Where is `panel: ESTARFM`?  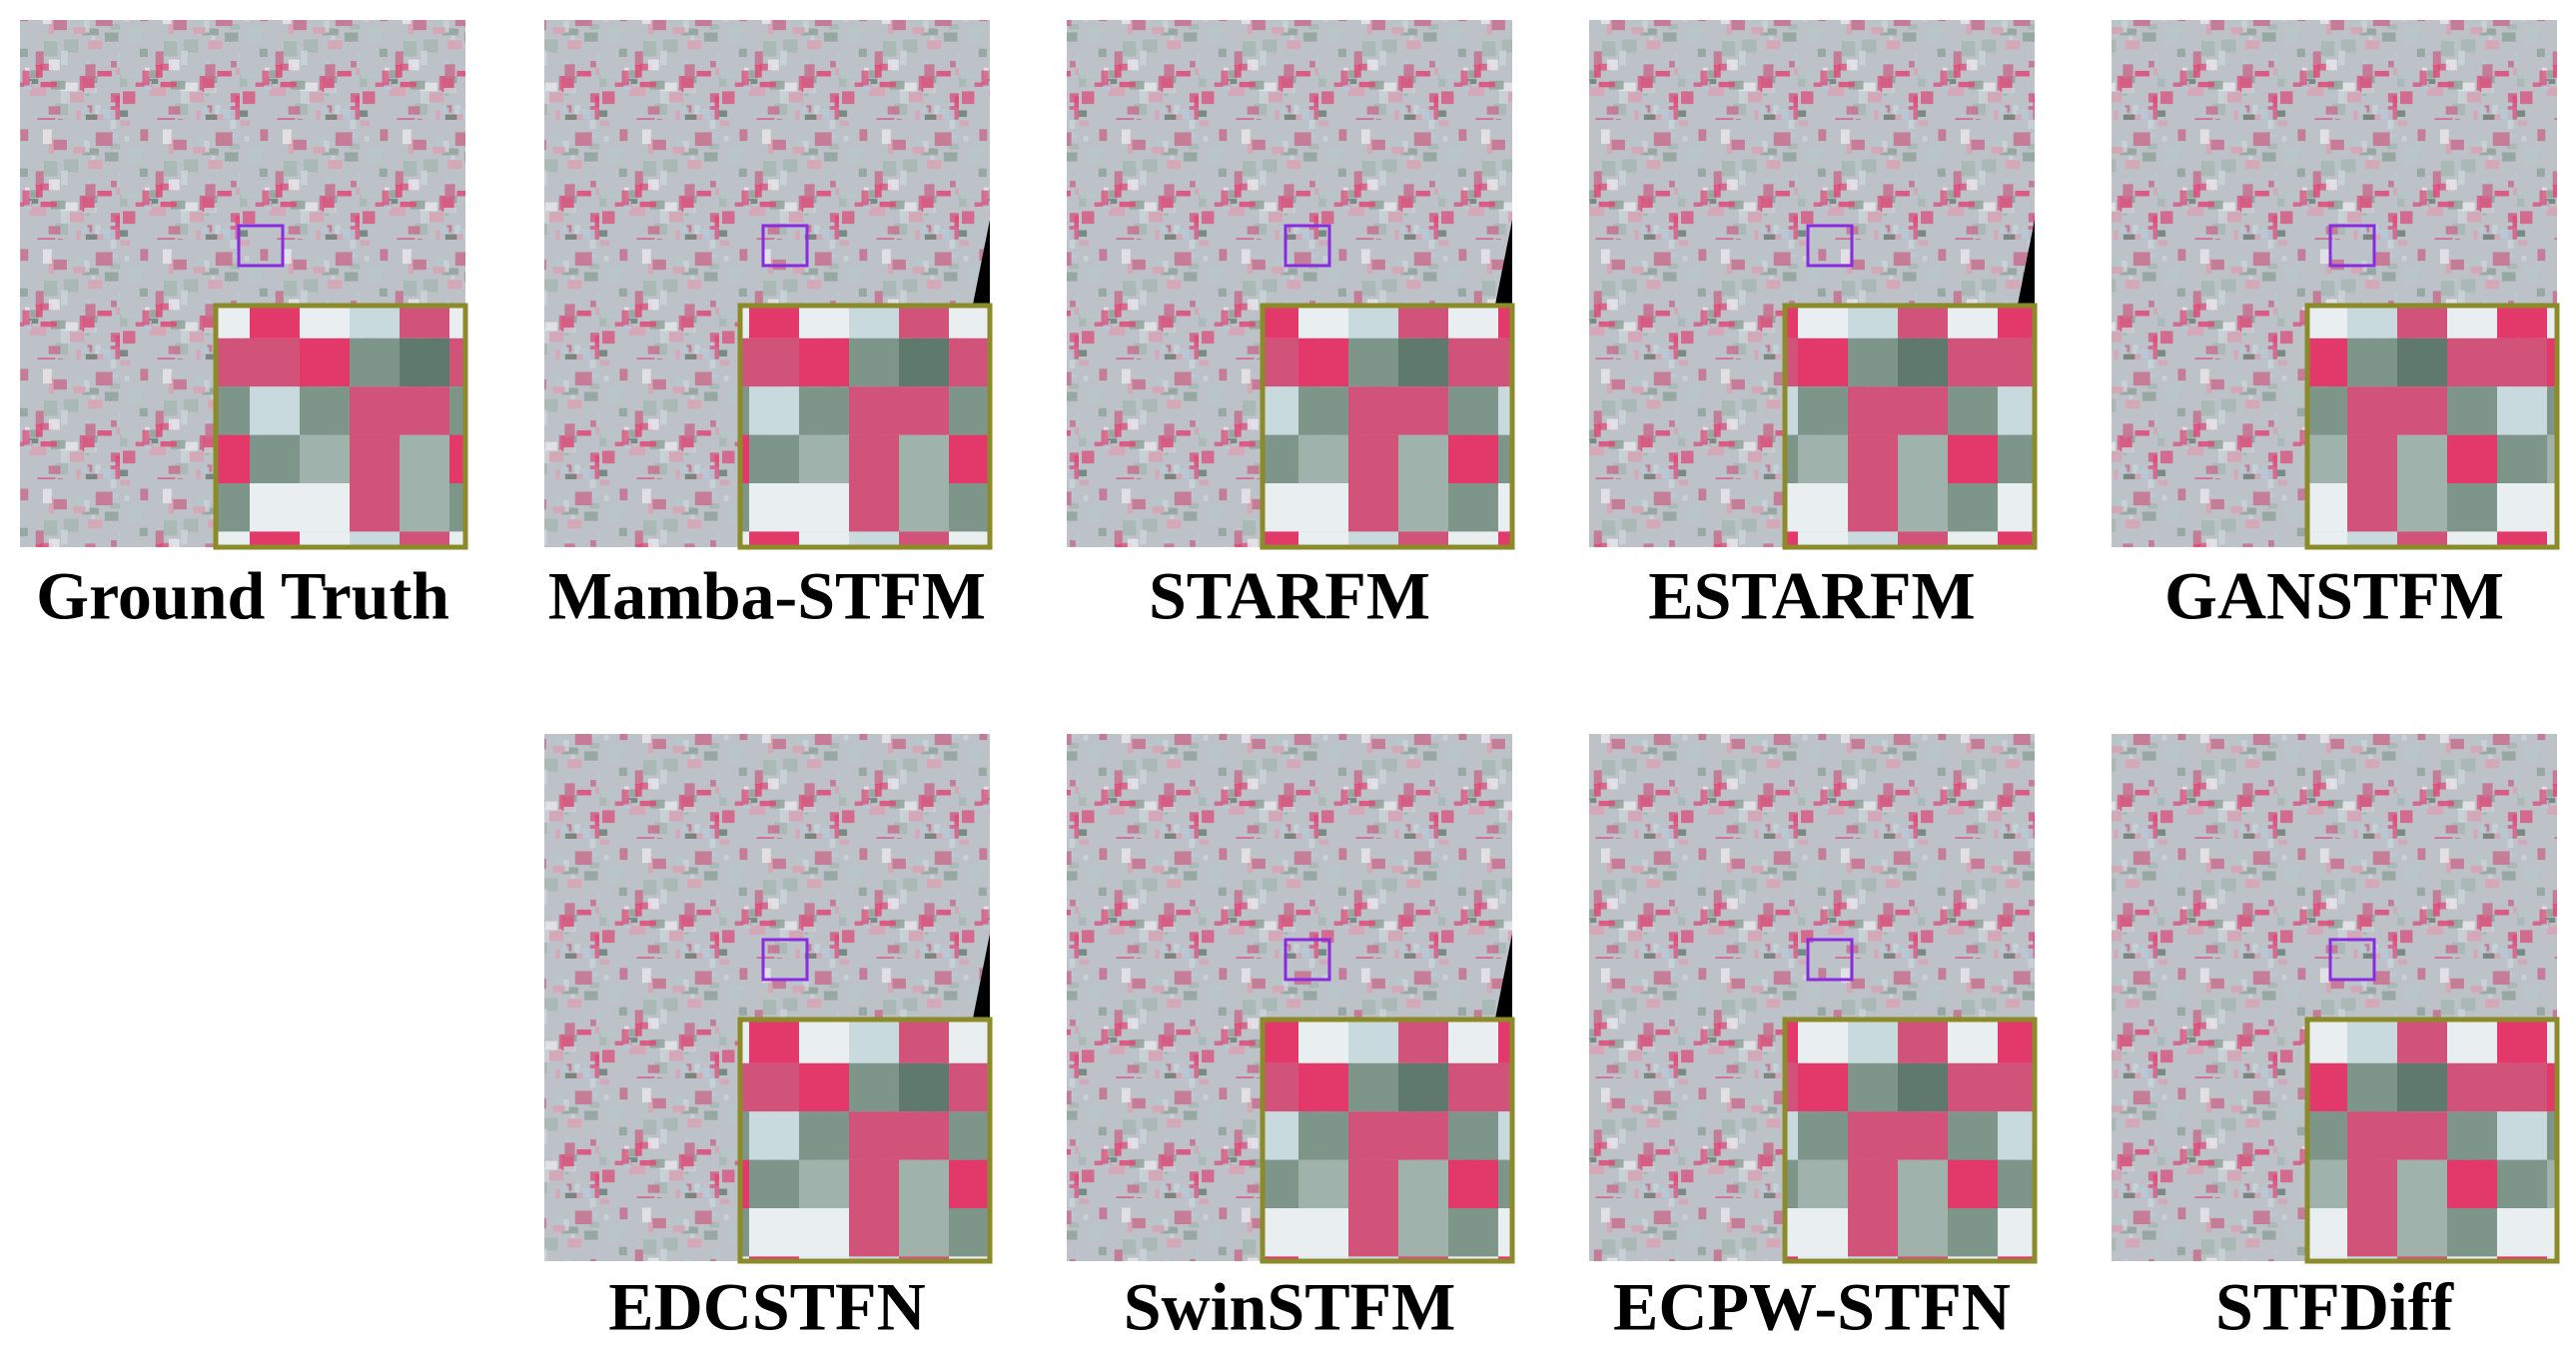
panel: ESTARFM is located at coordinates (1814, 327).